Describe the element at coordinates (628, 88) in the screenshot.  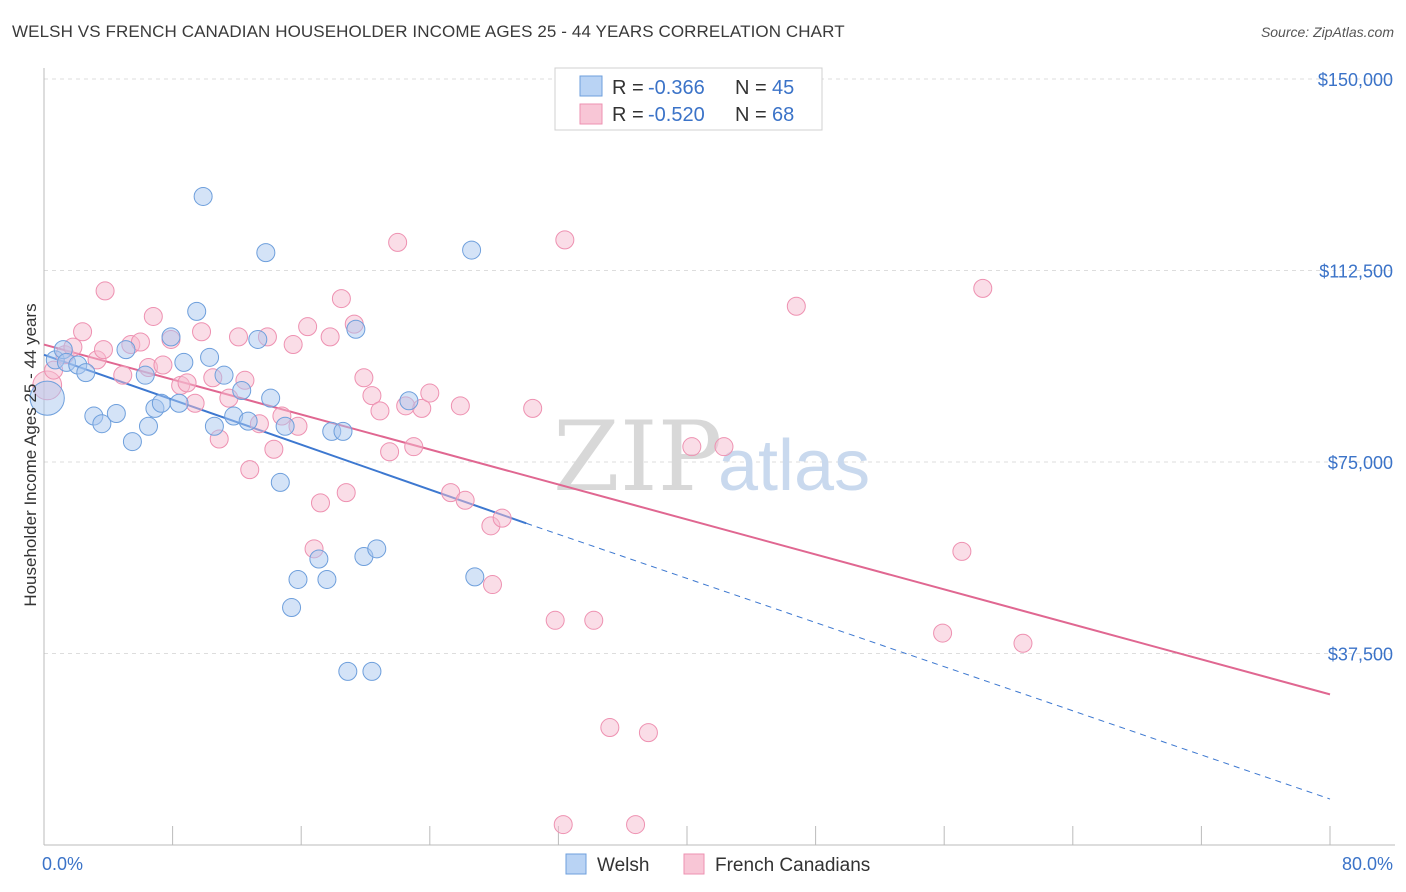
I see `legend-r-label-1: R =` at that location.